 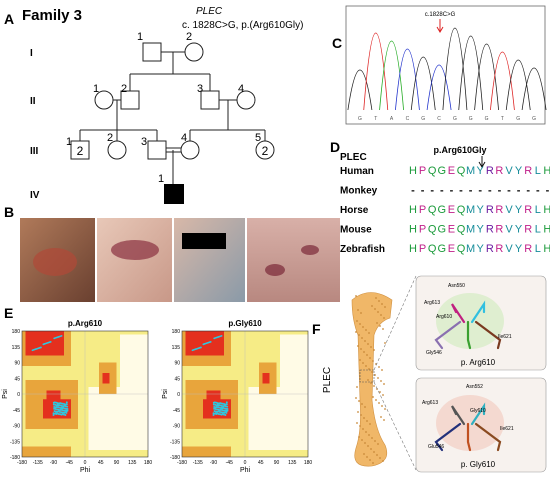 What do you see at coordinates (367, 376) in the screenshot?
I see `zoom-box` at bounding box center [367, 376].